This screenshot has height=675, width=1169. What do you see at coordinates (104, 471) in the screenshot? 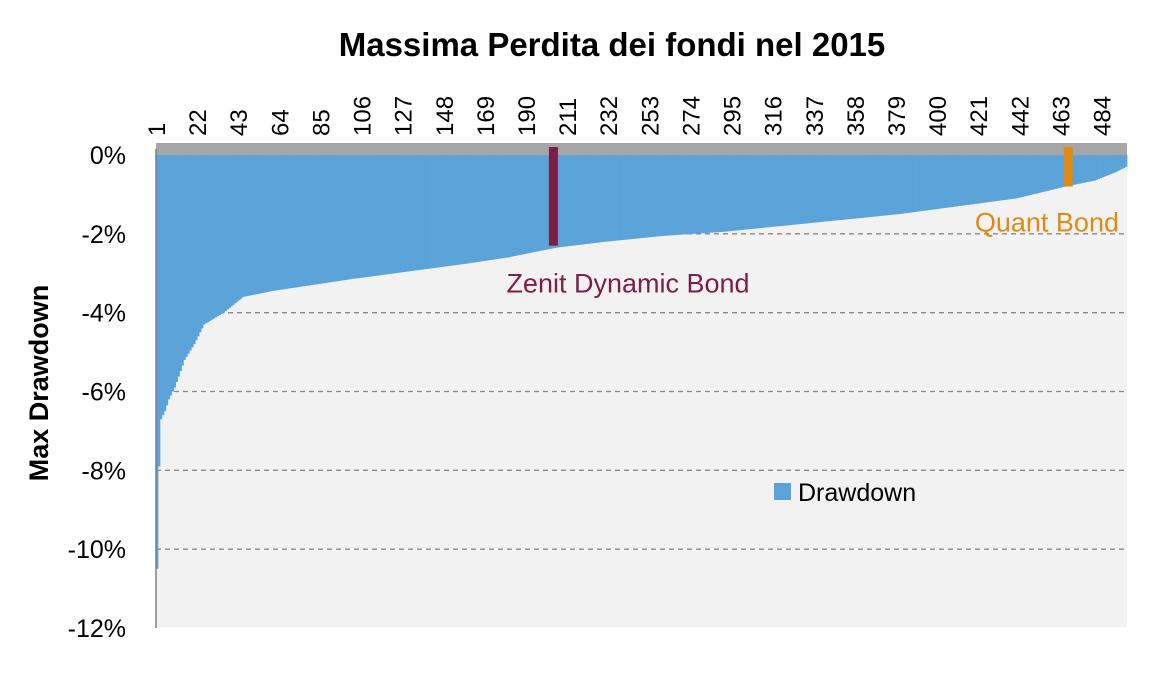
I see `y-tick-label: -8%` at bounding box center [104, 471].